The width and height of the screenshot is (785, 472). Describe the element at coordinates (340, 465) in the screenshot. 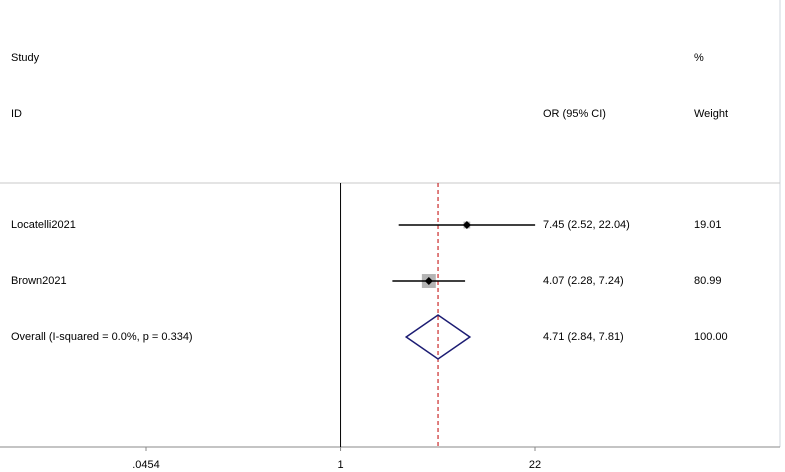

I see `x-tick-label: 1` at that location.